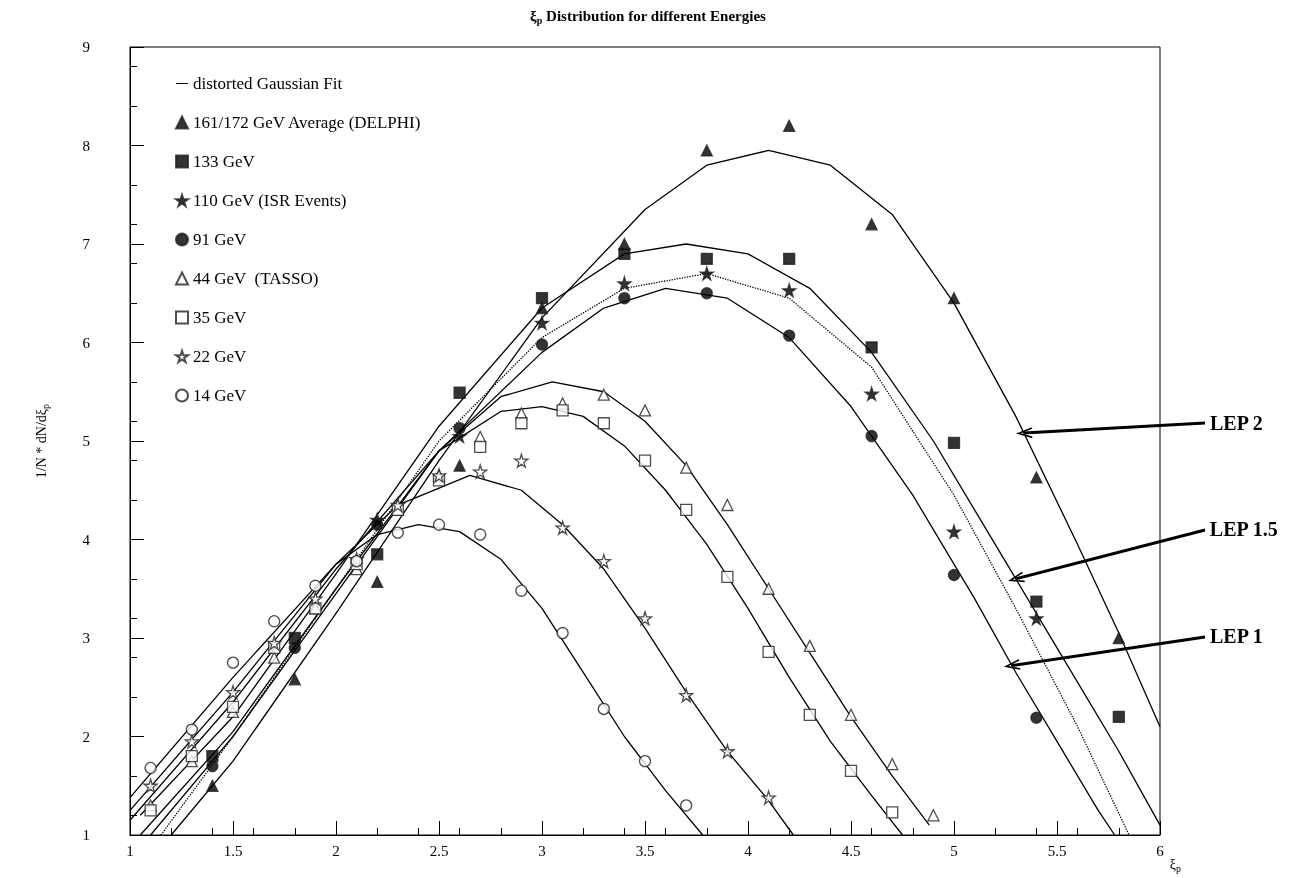 This screenshot has height=878, width=1296. I want to click on y-tick-label: 9, so click(86, 47).